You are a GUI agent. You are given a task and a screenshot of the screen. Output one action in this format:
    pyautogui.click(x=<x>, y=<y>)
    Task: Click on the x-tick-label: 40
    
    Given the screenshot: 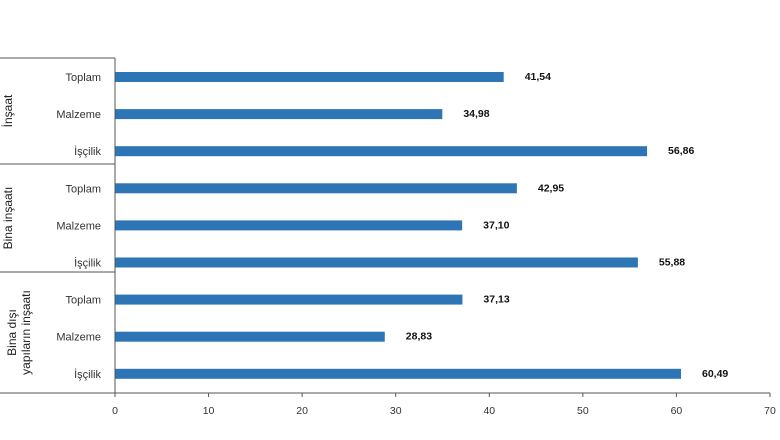 What is the action you would take?
    pyautogui.click(x=489, y=411)
    